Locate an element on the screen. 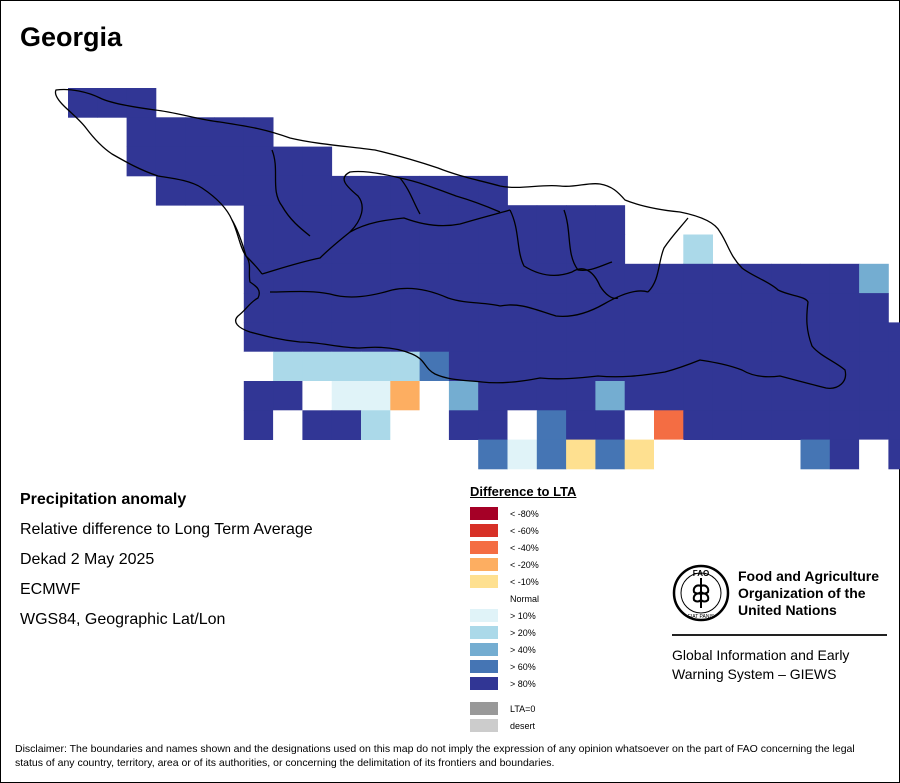 This screenshot has height=783, width=900. legend-item: > 20% is located at coordinates (523, 632).